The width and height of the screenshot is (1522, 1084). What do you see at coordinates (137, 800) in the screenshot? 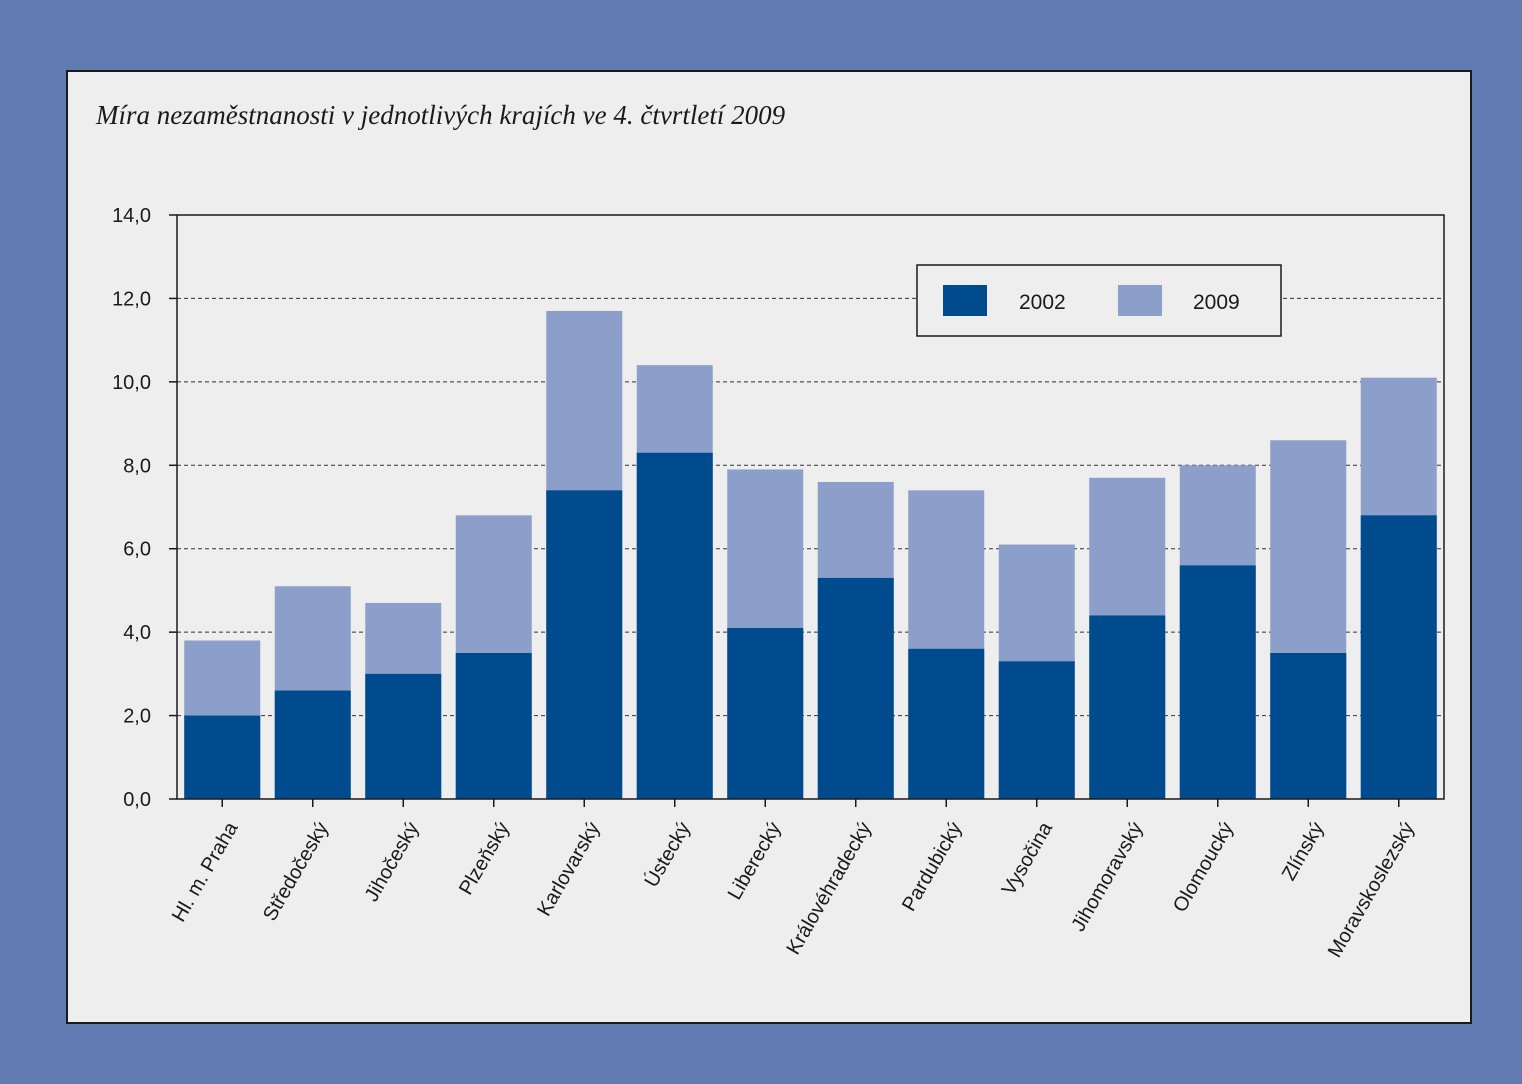
I see `y-tick-label: 0,0` at bounding box center [137, 800].